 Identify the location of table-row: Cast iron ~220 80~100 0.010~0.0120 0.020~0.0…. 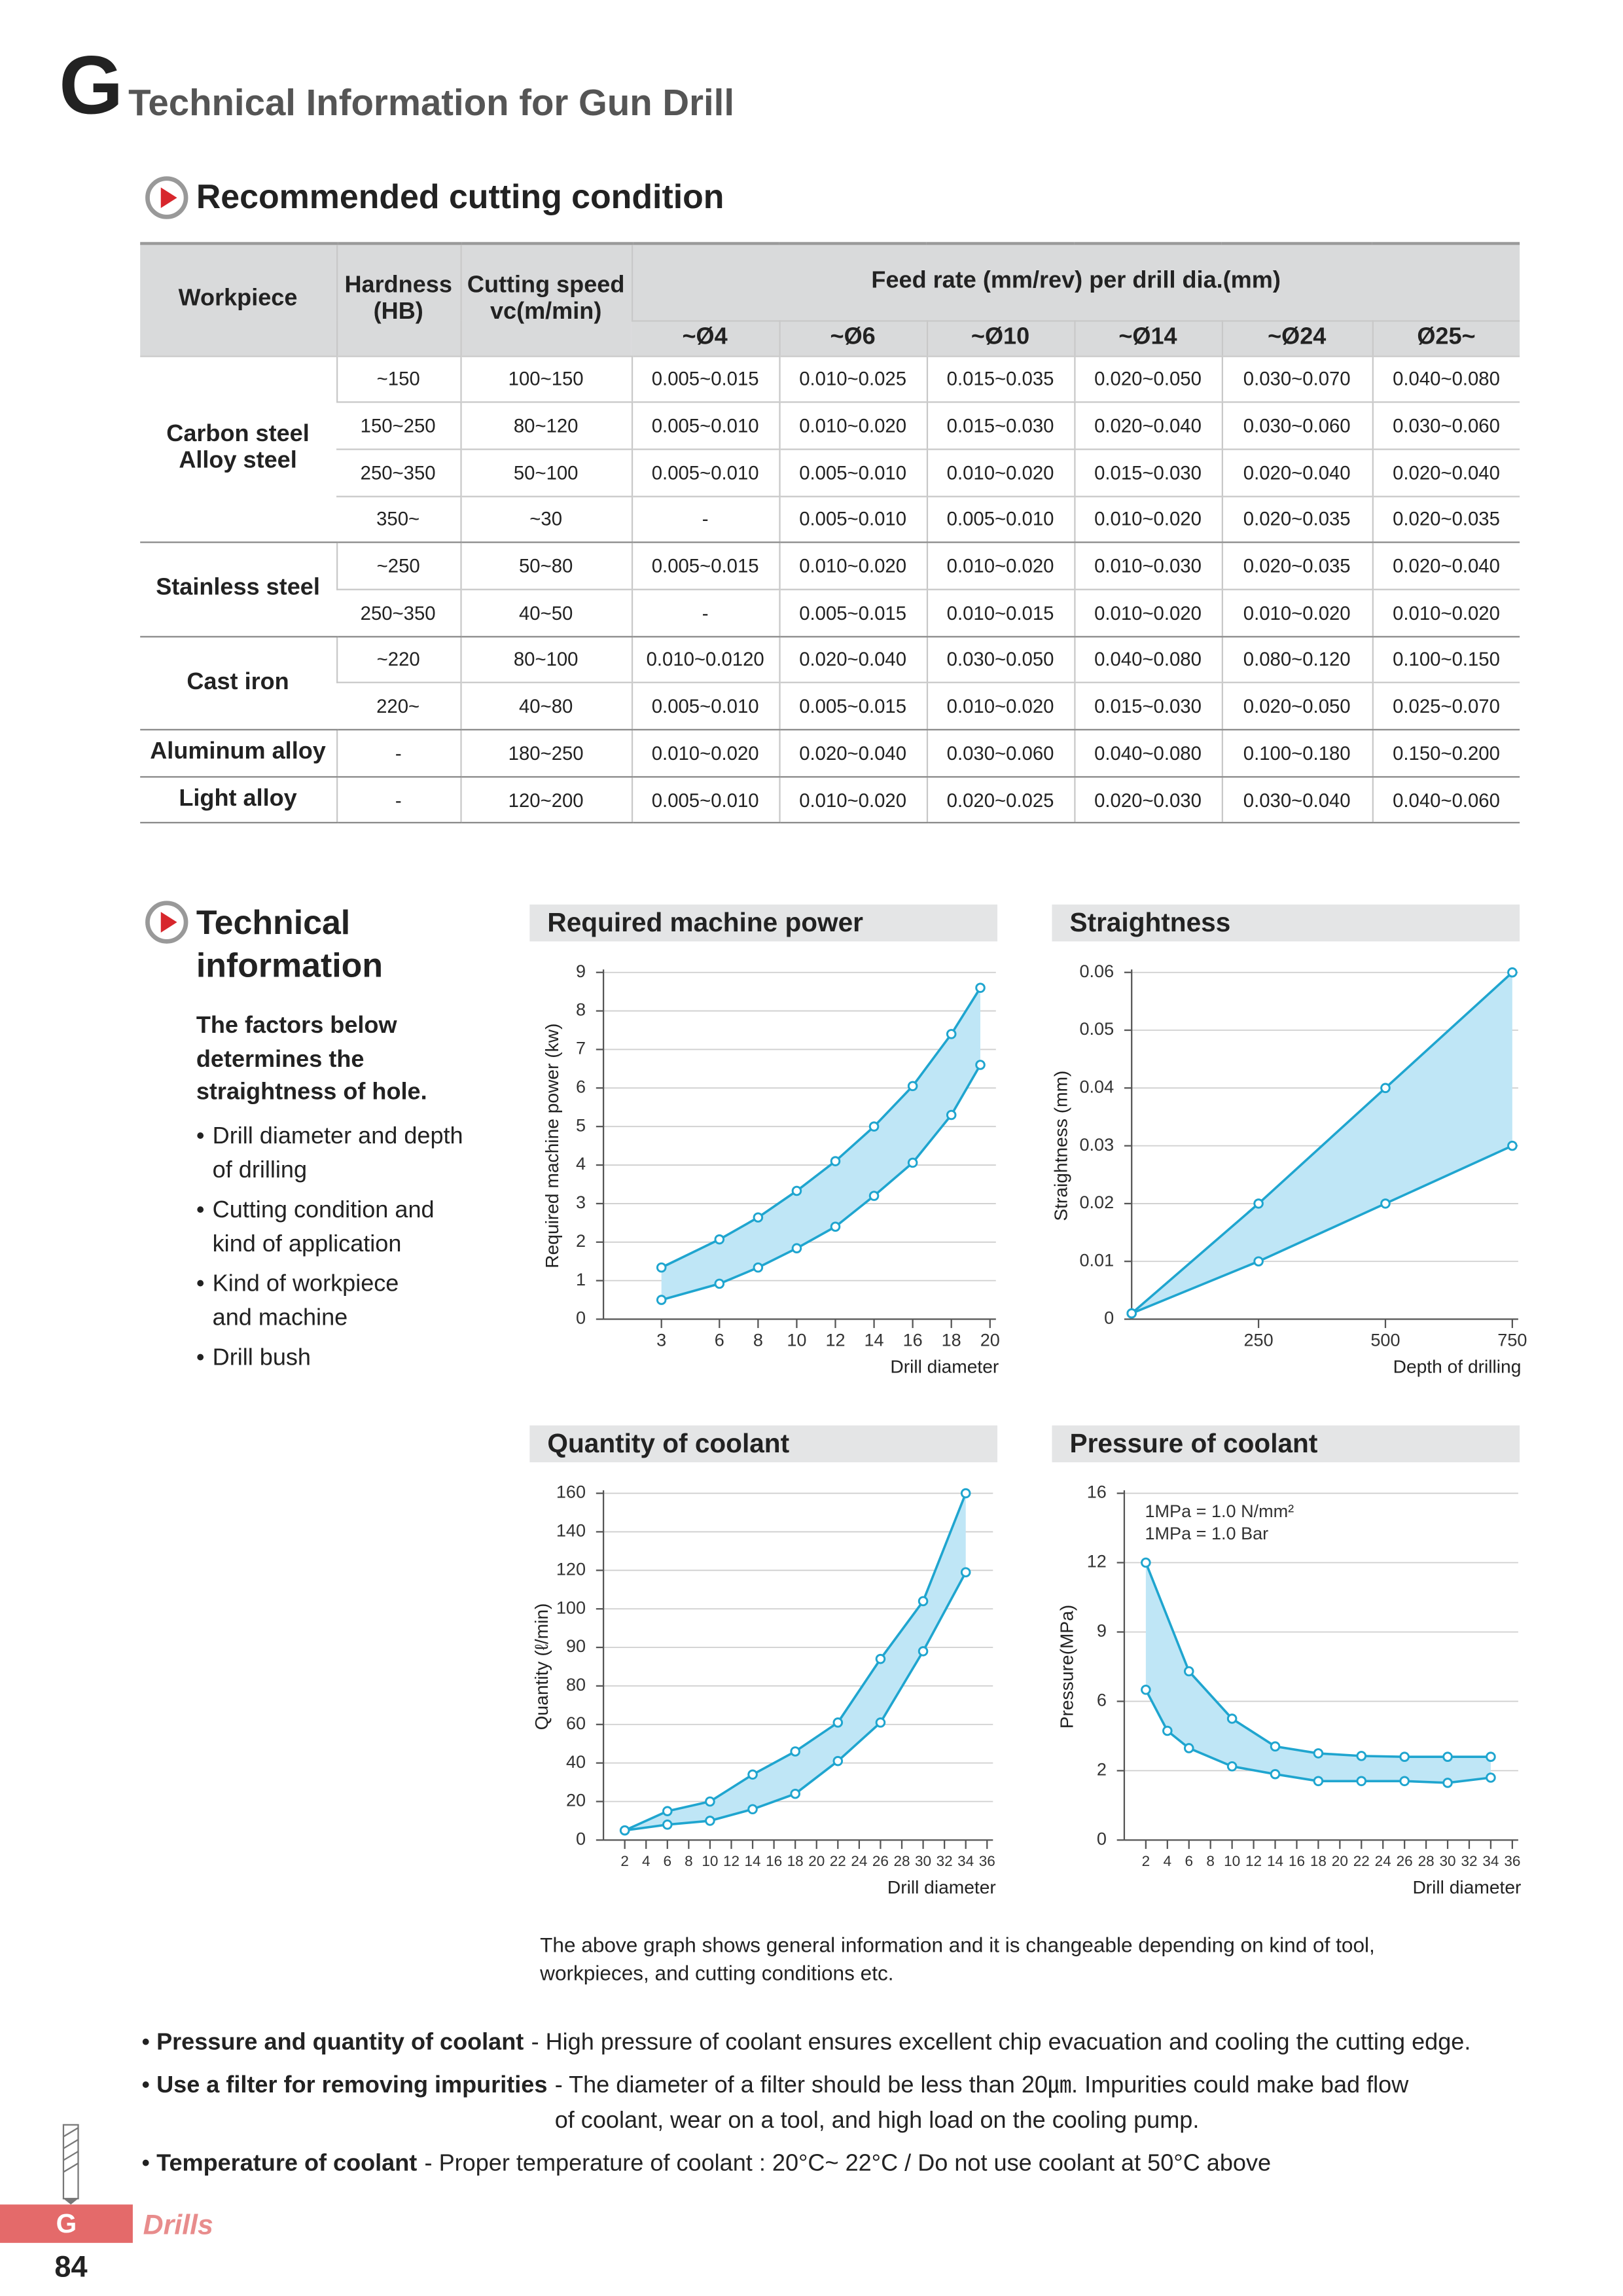
(830, 683).